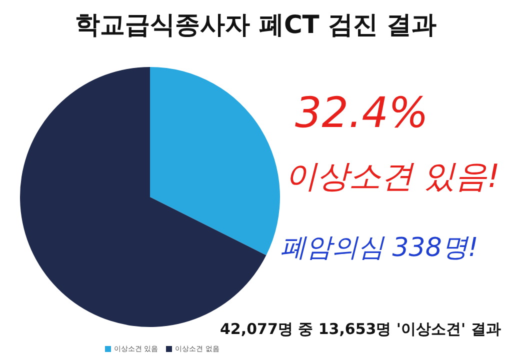  I want to click on text: 폐암의심 338명!, so click(379, 248).